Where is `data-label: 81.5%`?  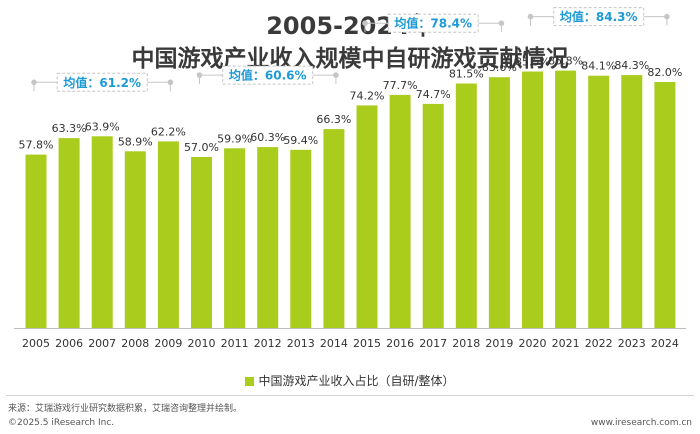 data-label: 81.5% is located at coordinates (466, 74).